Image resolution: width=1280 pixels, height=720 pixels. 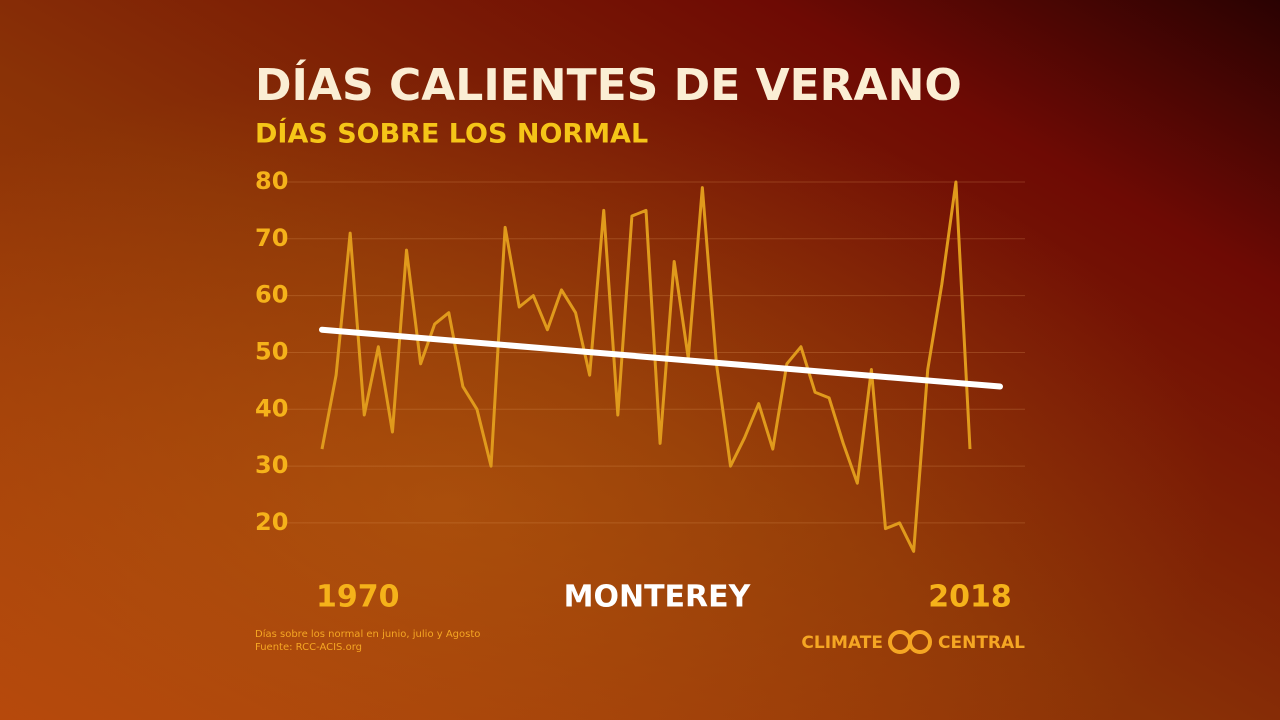 What do you see at coordinates (661, 358) in the screenshot?
I see `trend-line` at bounding box center [661, 358].